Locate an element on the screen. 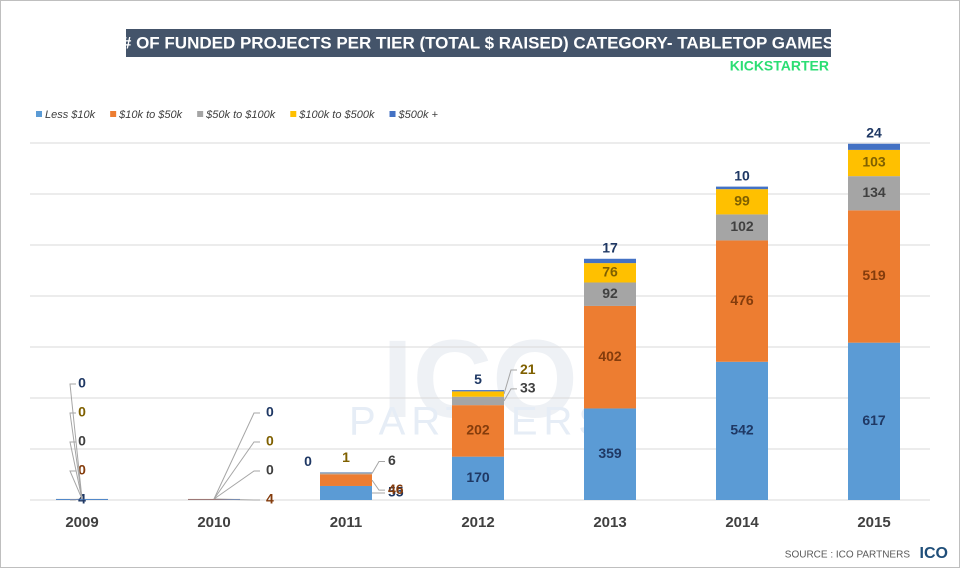 The width and height of the screenshot is (960, 568). data-label: 21 is located at coordinates (528, 369).